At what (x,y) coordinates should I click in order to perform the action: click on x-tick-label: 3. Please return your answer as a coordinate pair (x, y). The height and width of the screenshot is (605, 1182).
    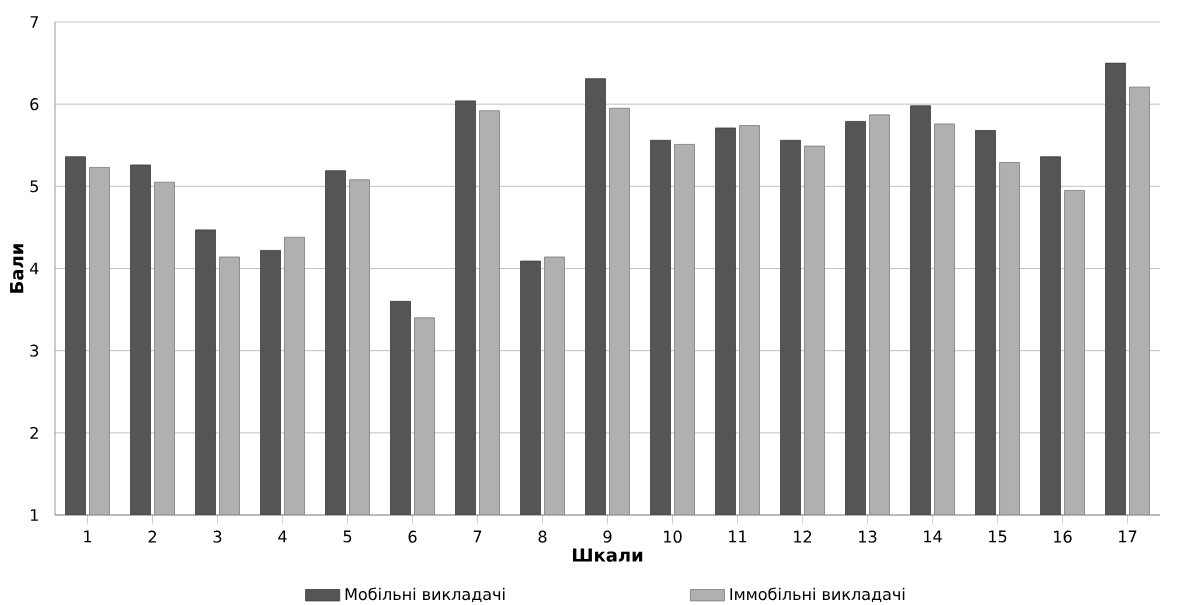
    Looking at the image, I should click on (217, 536).